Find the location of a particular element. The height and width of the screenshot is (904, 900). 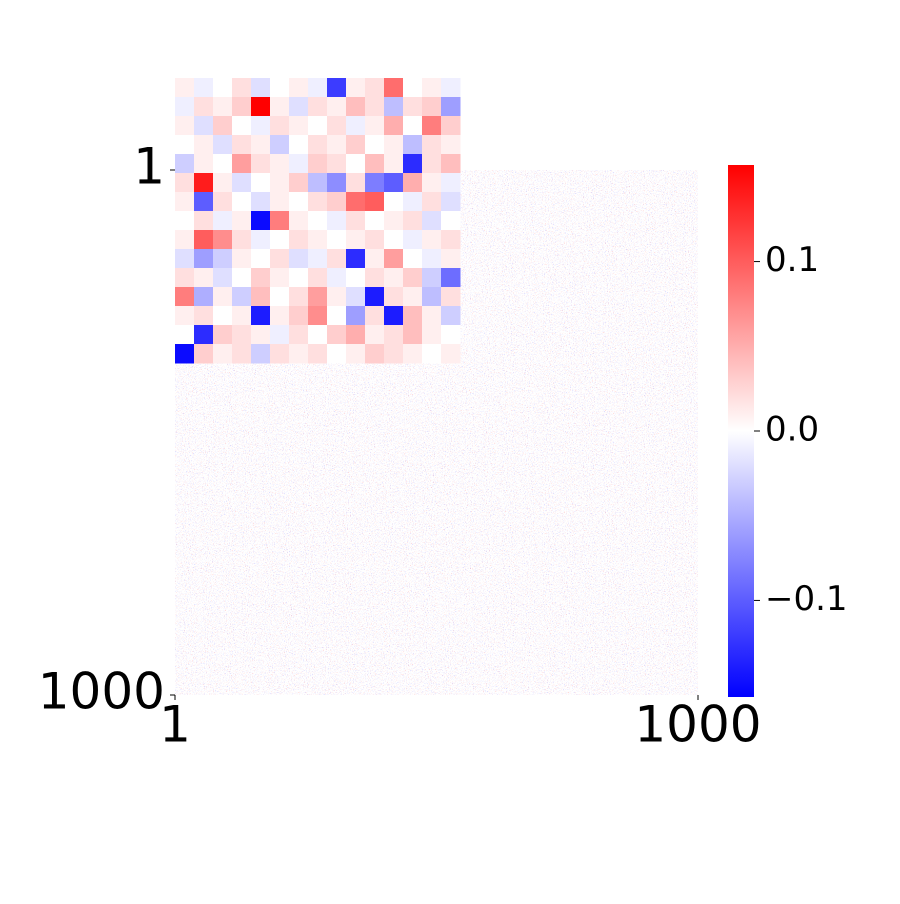

colorbar-tick-label: −0.1 is located at coordinates (806, 599).